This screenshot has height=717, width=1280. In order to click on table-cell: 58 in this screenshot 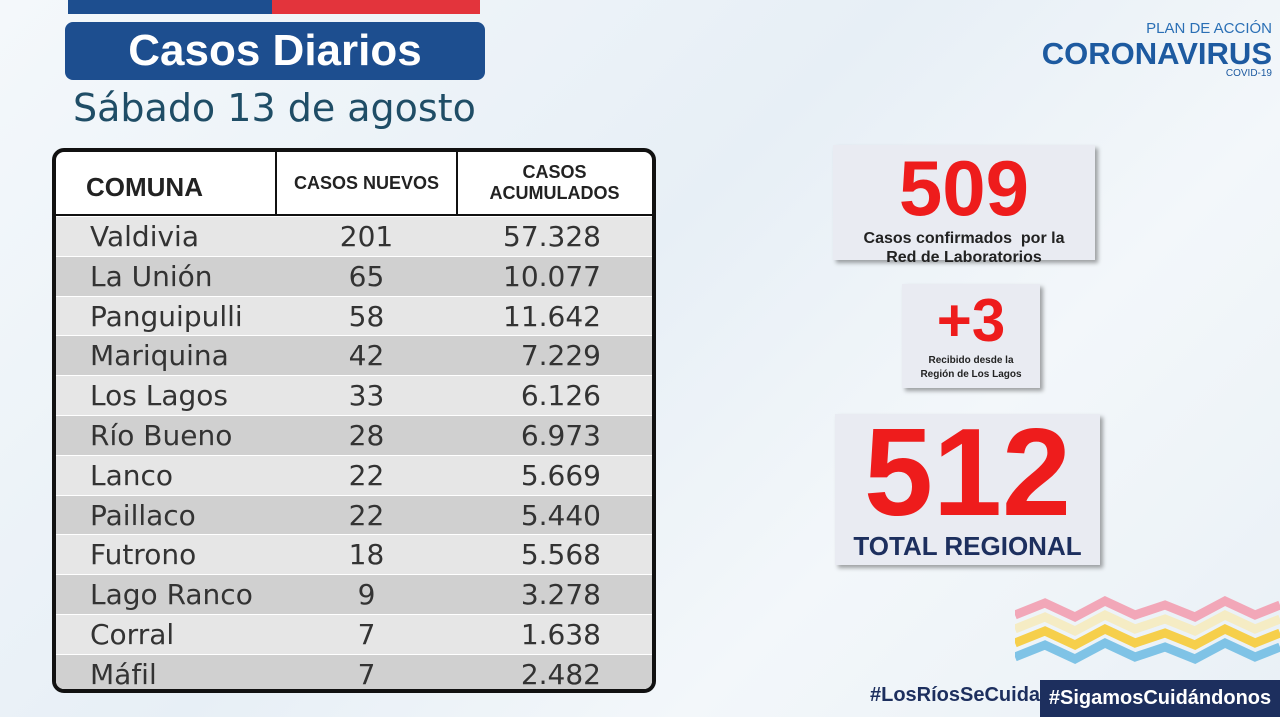, I will do `click(366, 316)`.